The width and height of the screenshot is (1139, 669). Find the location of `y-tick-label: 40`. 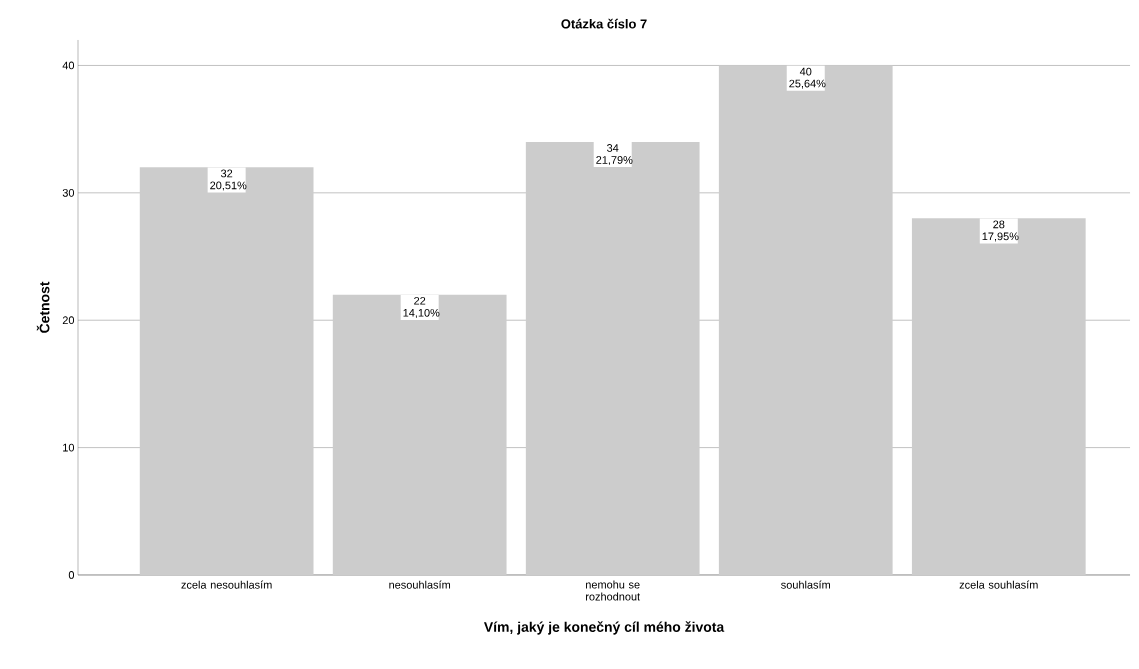

y-tick-label: 40 is located at coordinates (68, 65).